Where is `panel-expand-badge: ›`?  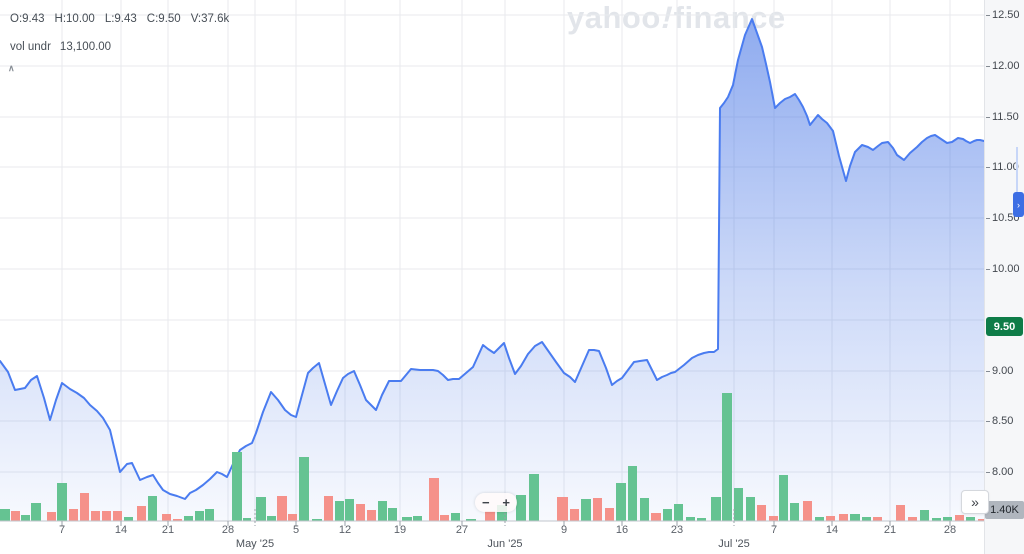 panel-expand-badge: › is located at coordinates (1018, 204).